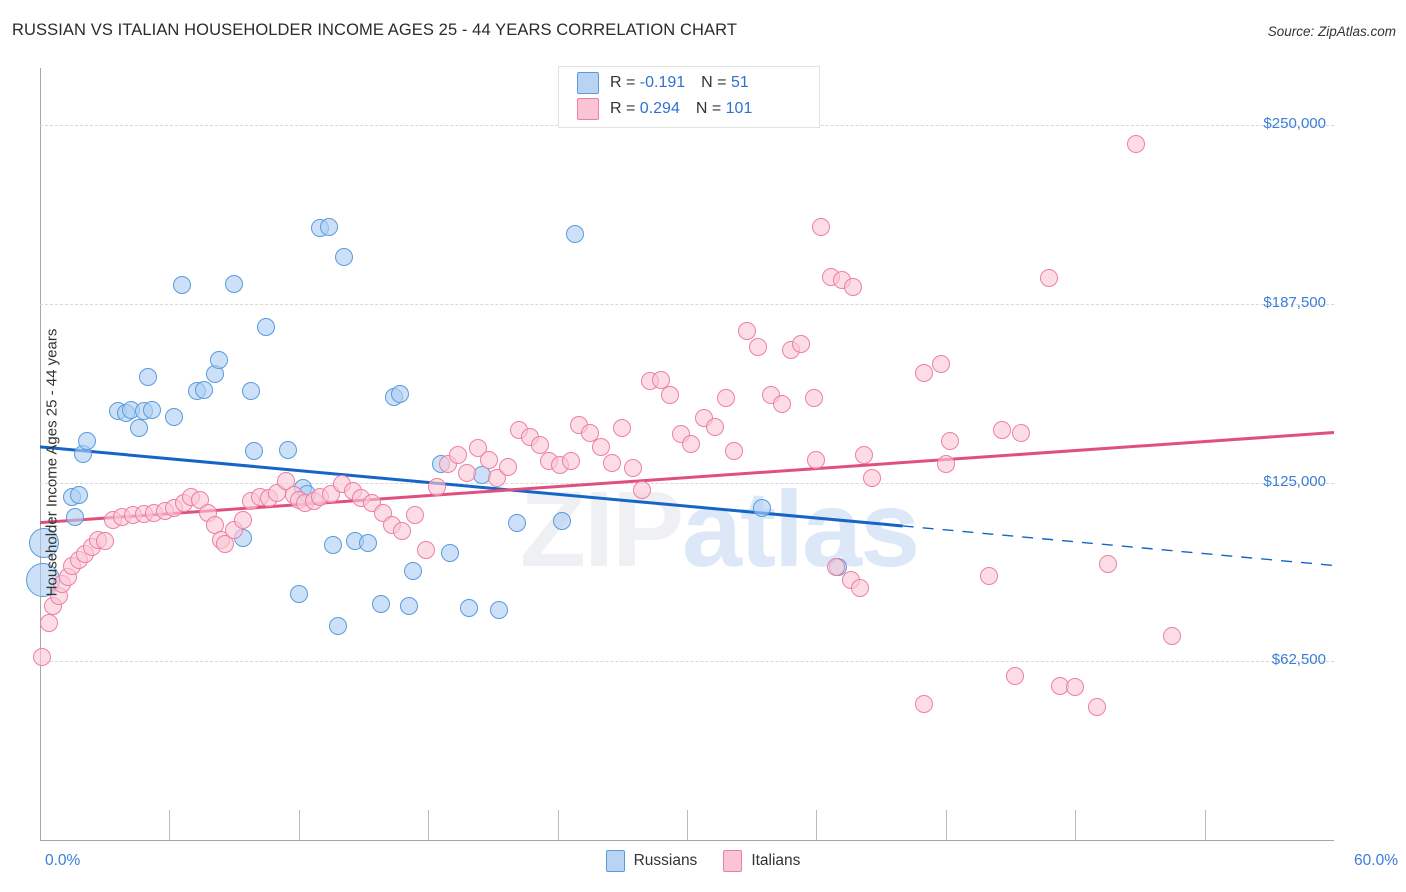  I want to click on legend-r-value-russians: -0.191, so click(662, 82).